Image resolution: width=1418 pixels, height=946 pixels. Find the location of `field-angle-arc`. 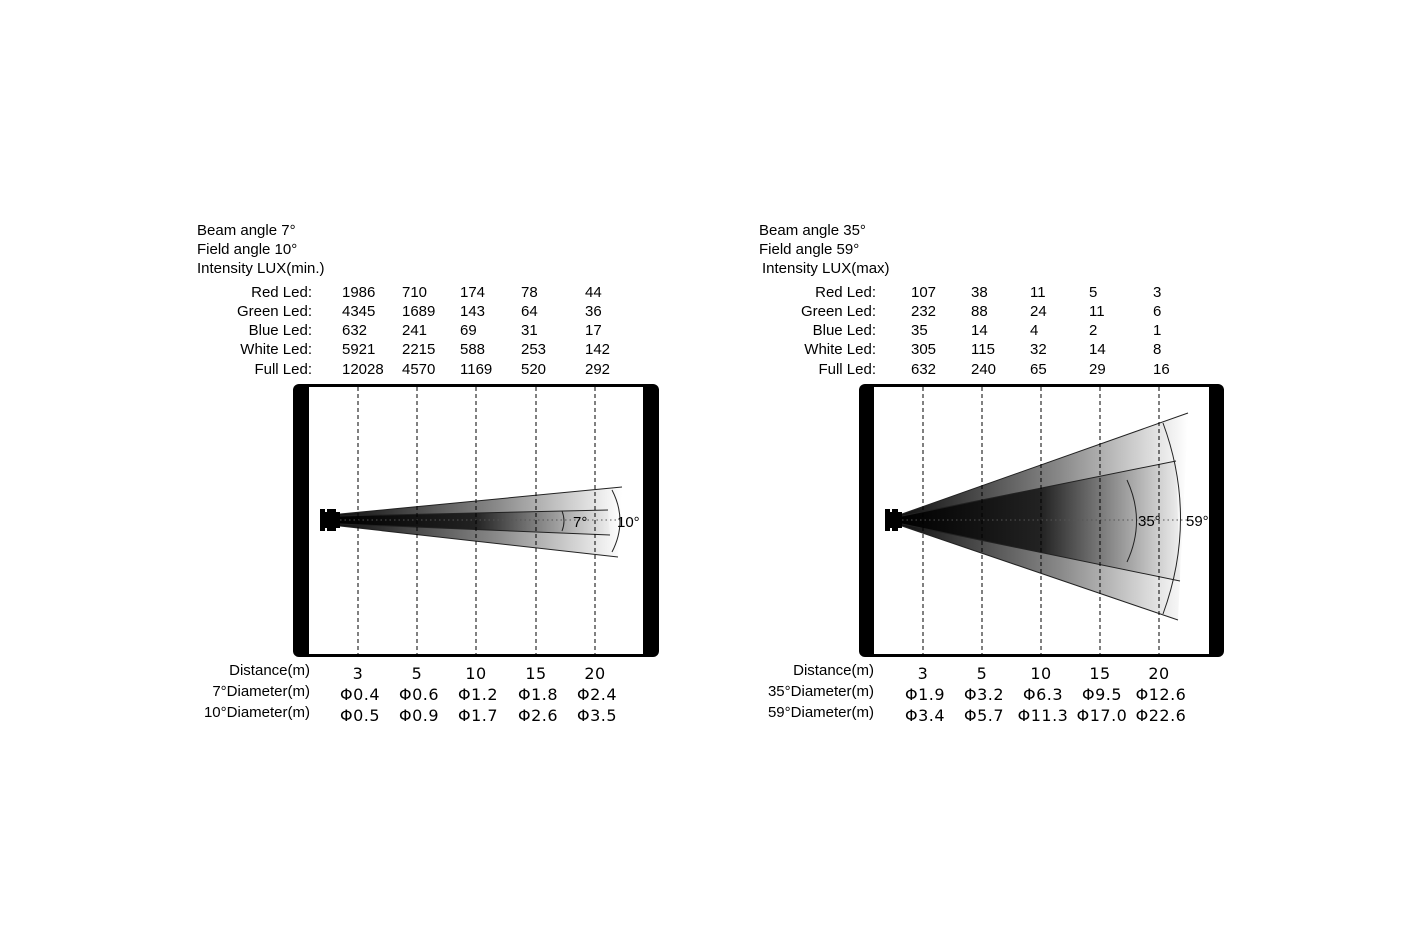

field-angle-arc is located at coordinates (616, 521).